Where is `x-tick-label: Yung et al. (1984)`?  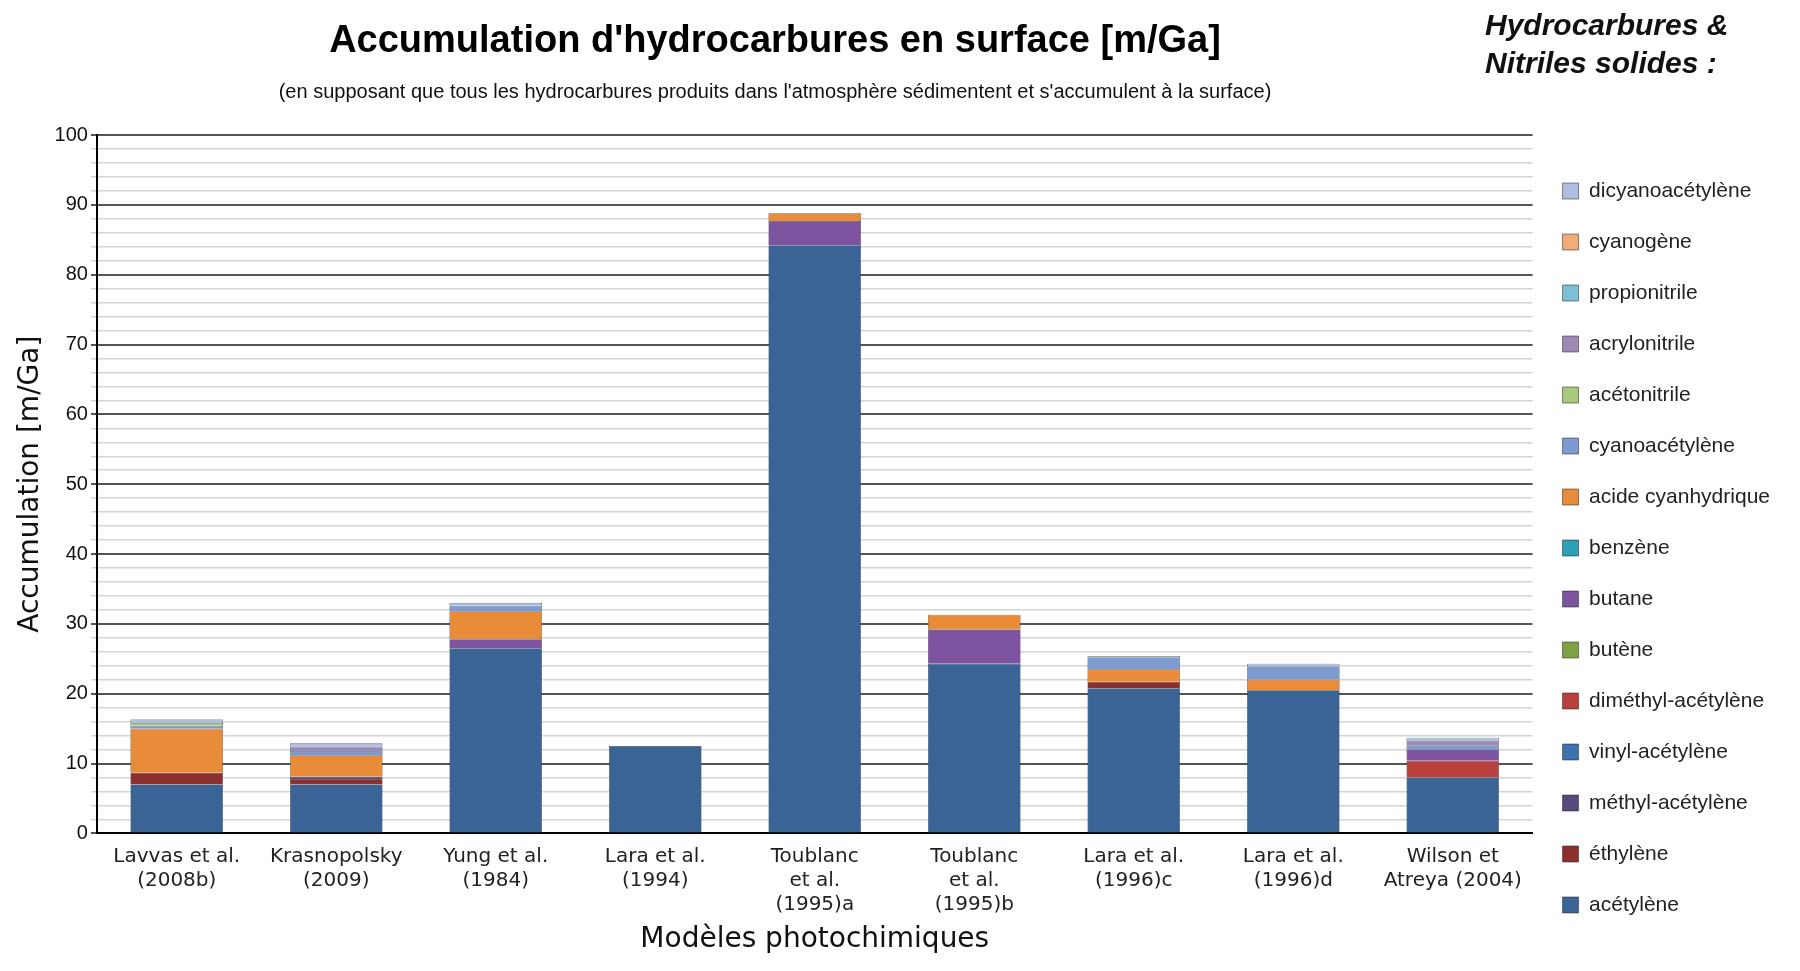
x-tick-label: Yung et al. (1984) is located at coordinates (495, 866).